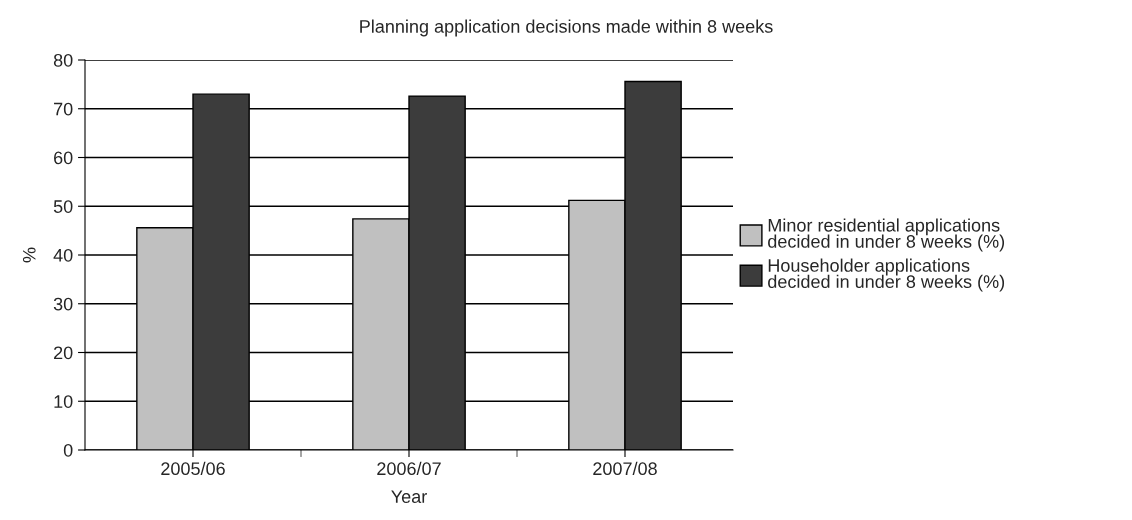  I want to click on y-tick-label: 0, so click(68, 450).